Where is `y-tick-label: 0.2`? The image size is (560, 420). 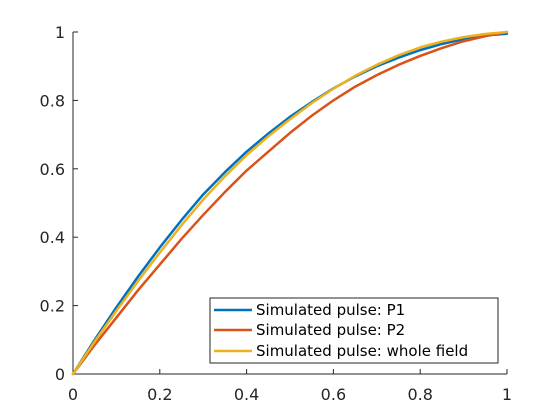
y-tick-label: 0.2 is located at coordinates (52, 306).